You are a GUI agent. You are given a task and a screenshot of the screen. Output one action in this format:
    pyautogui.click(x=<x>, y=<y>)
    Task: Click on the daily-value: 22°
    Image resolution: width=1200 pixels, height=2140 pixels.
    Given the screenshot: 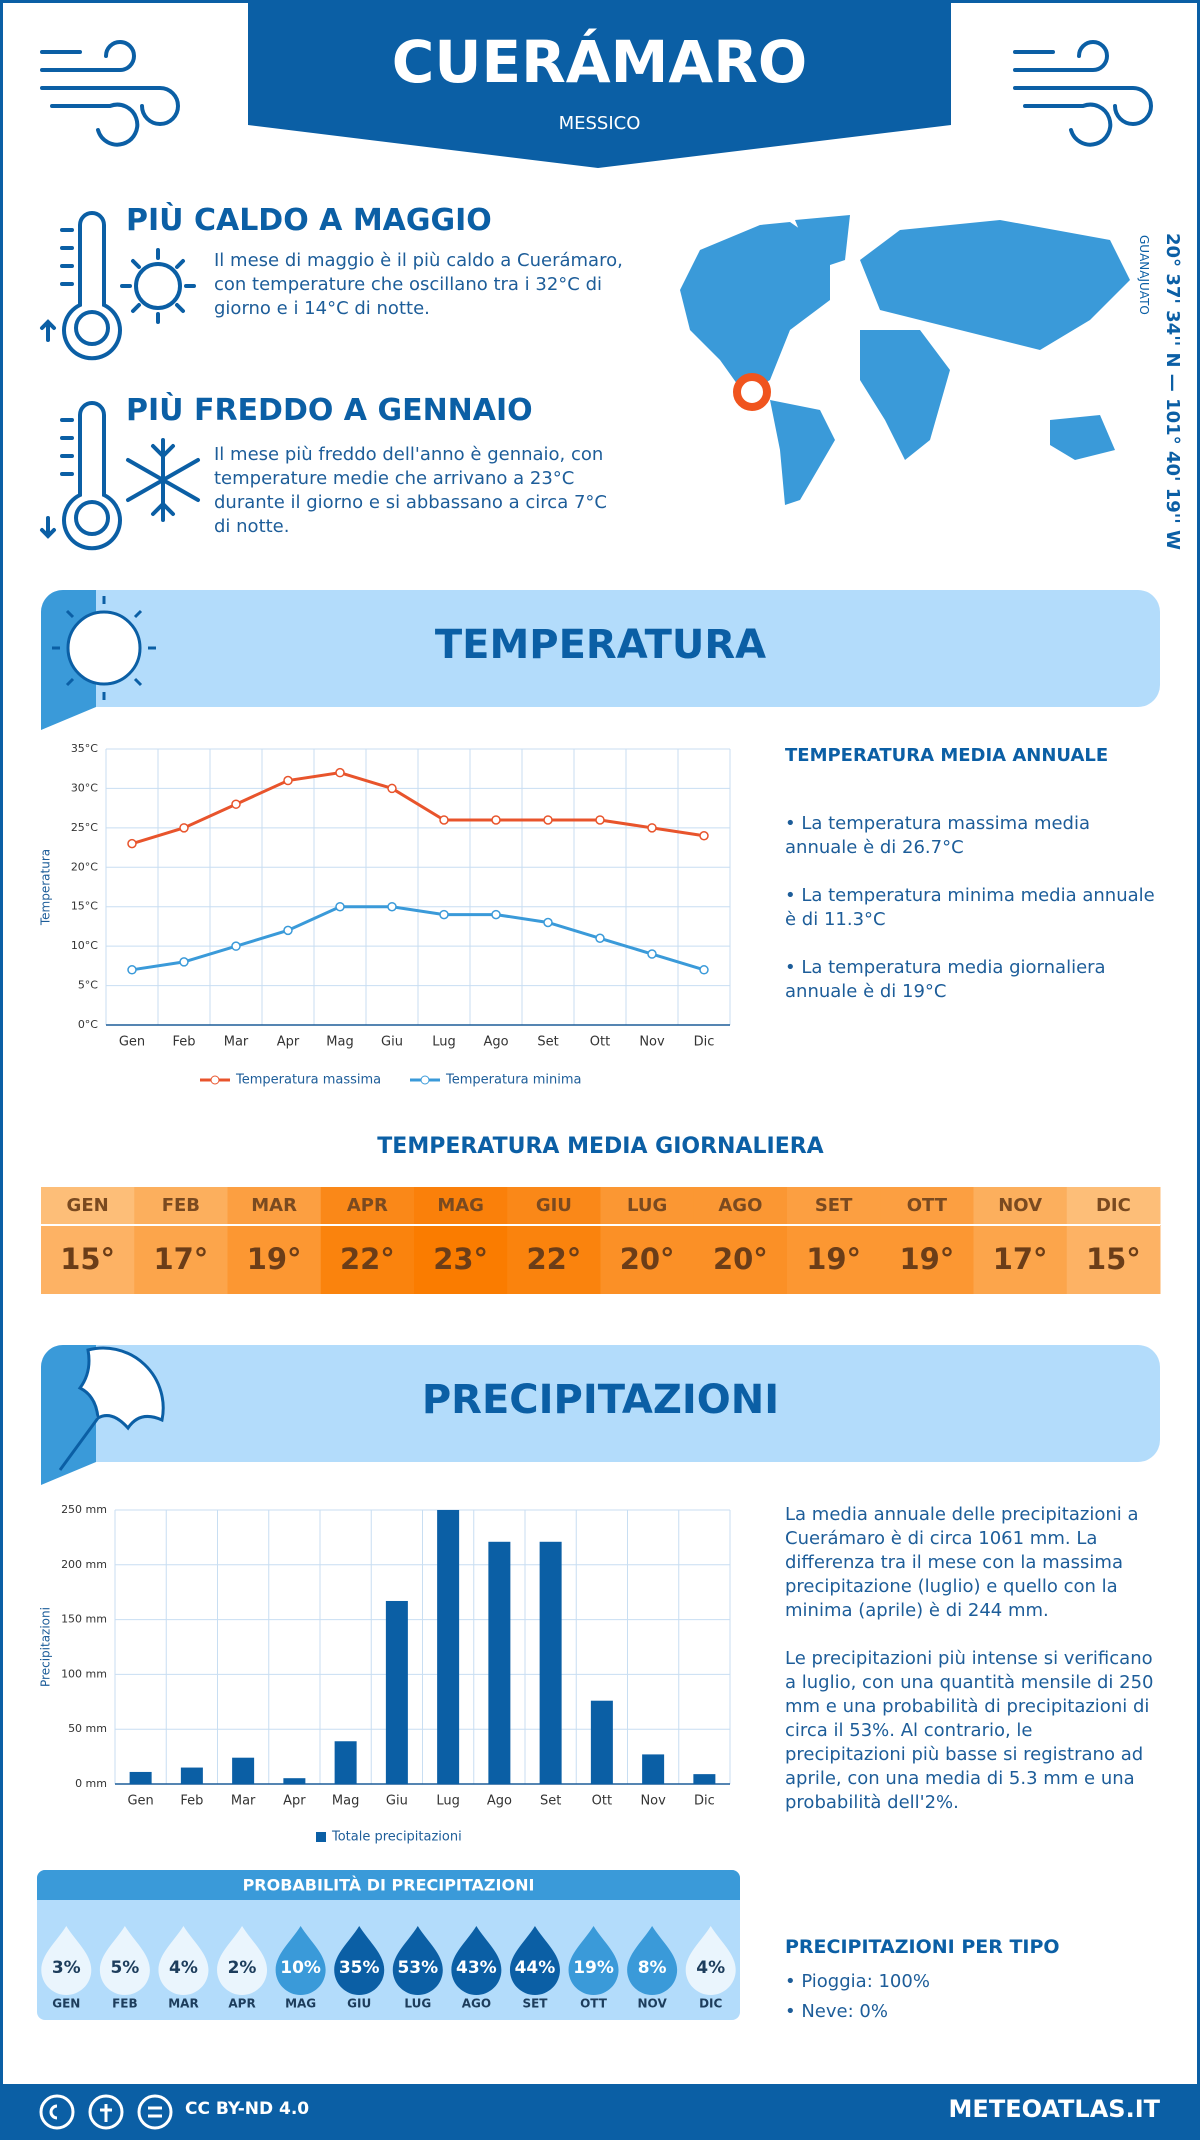 What is the action you would take?
    pyautogui.click(x=367, y=1259)
    